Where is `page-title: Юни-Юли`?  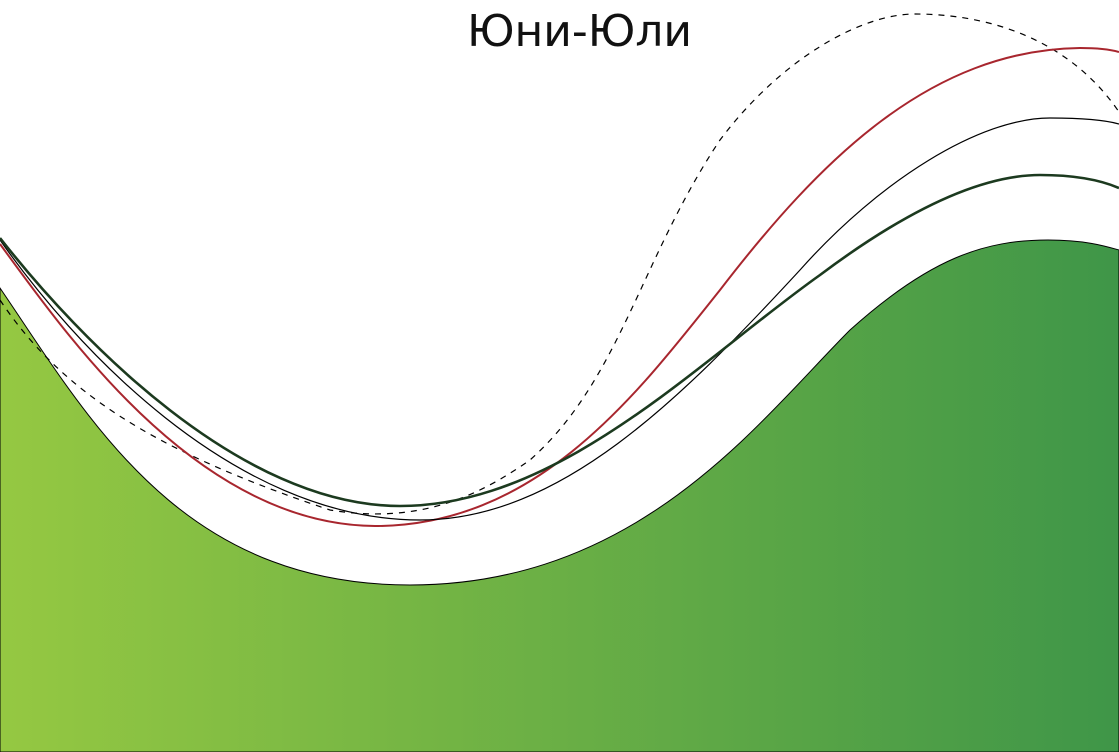
page-title: Юни-Юли is located at coordinates (579, 31).